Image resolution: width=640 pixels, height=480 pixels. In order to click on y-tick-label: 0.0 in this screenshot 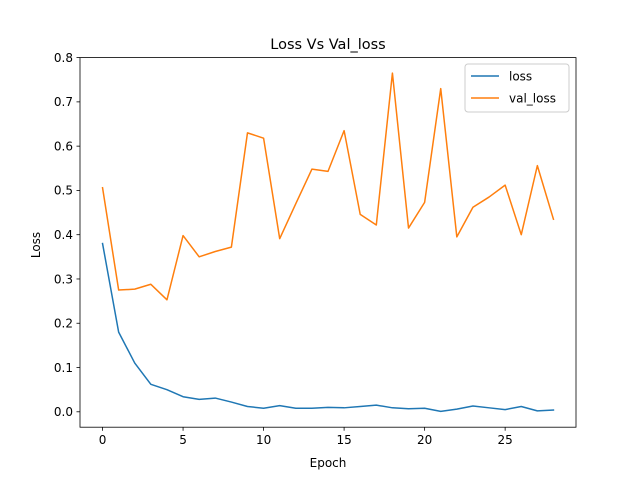, I will do `click(63, 412)`.